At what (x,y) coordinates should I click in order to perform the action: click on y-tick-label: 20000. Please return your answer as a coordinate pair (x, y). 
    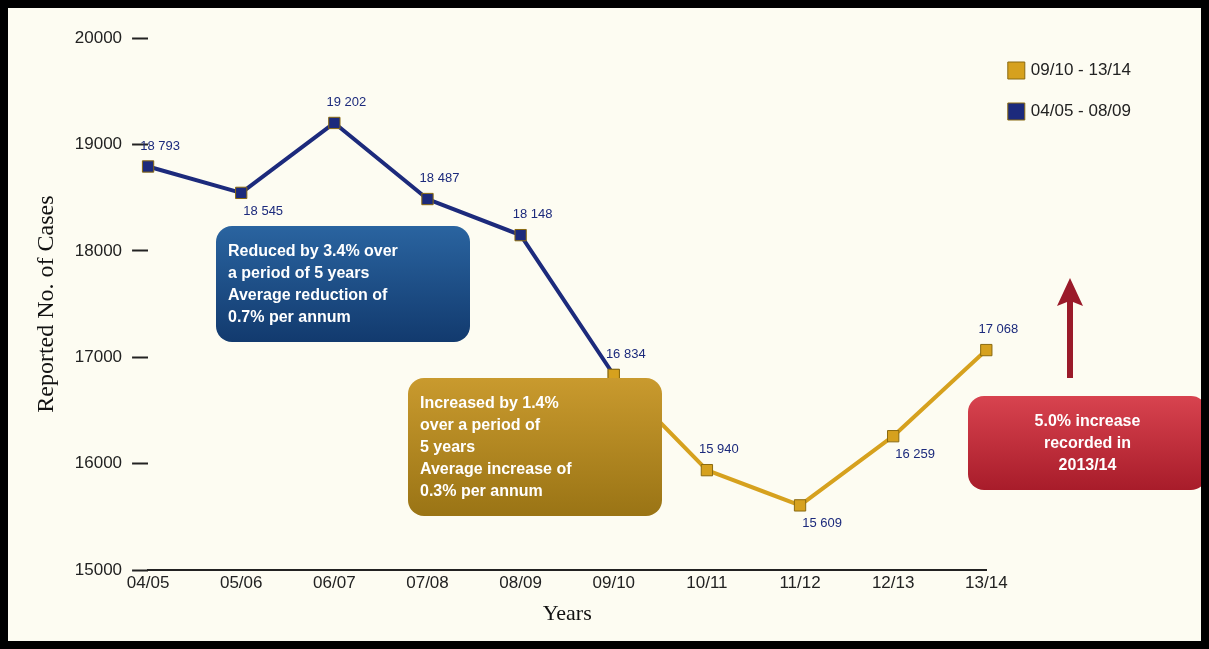
    Looking at the image, I should click on (98, 37).